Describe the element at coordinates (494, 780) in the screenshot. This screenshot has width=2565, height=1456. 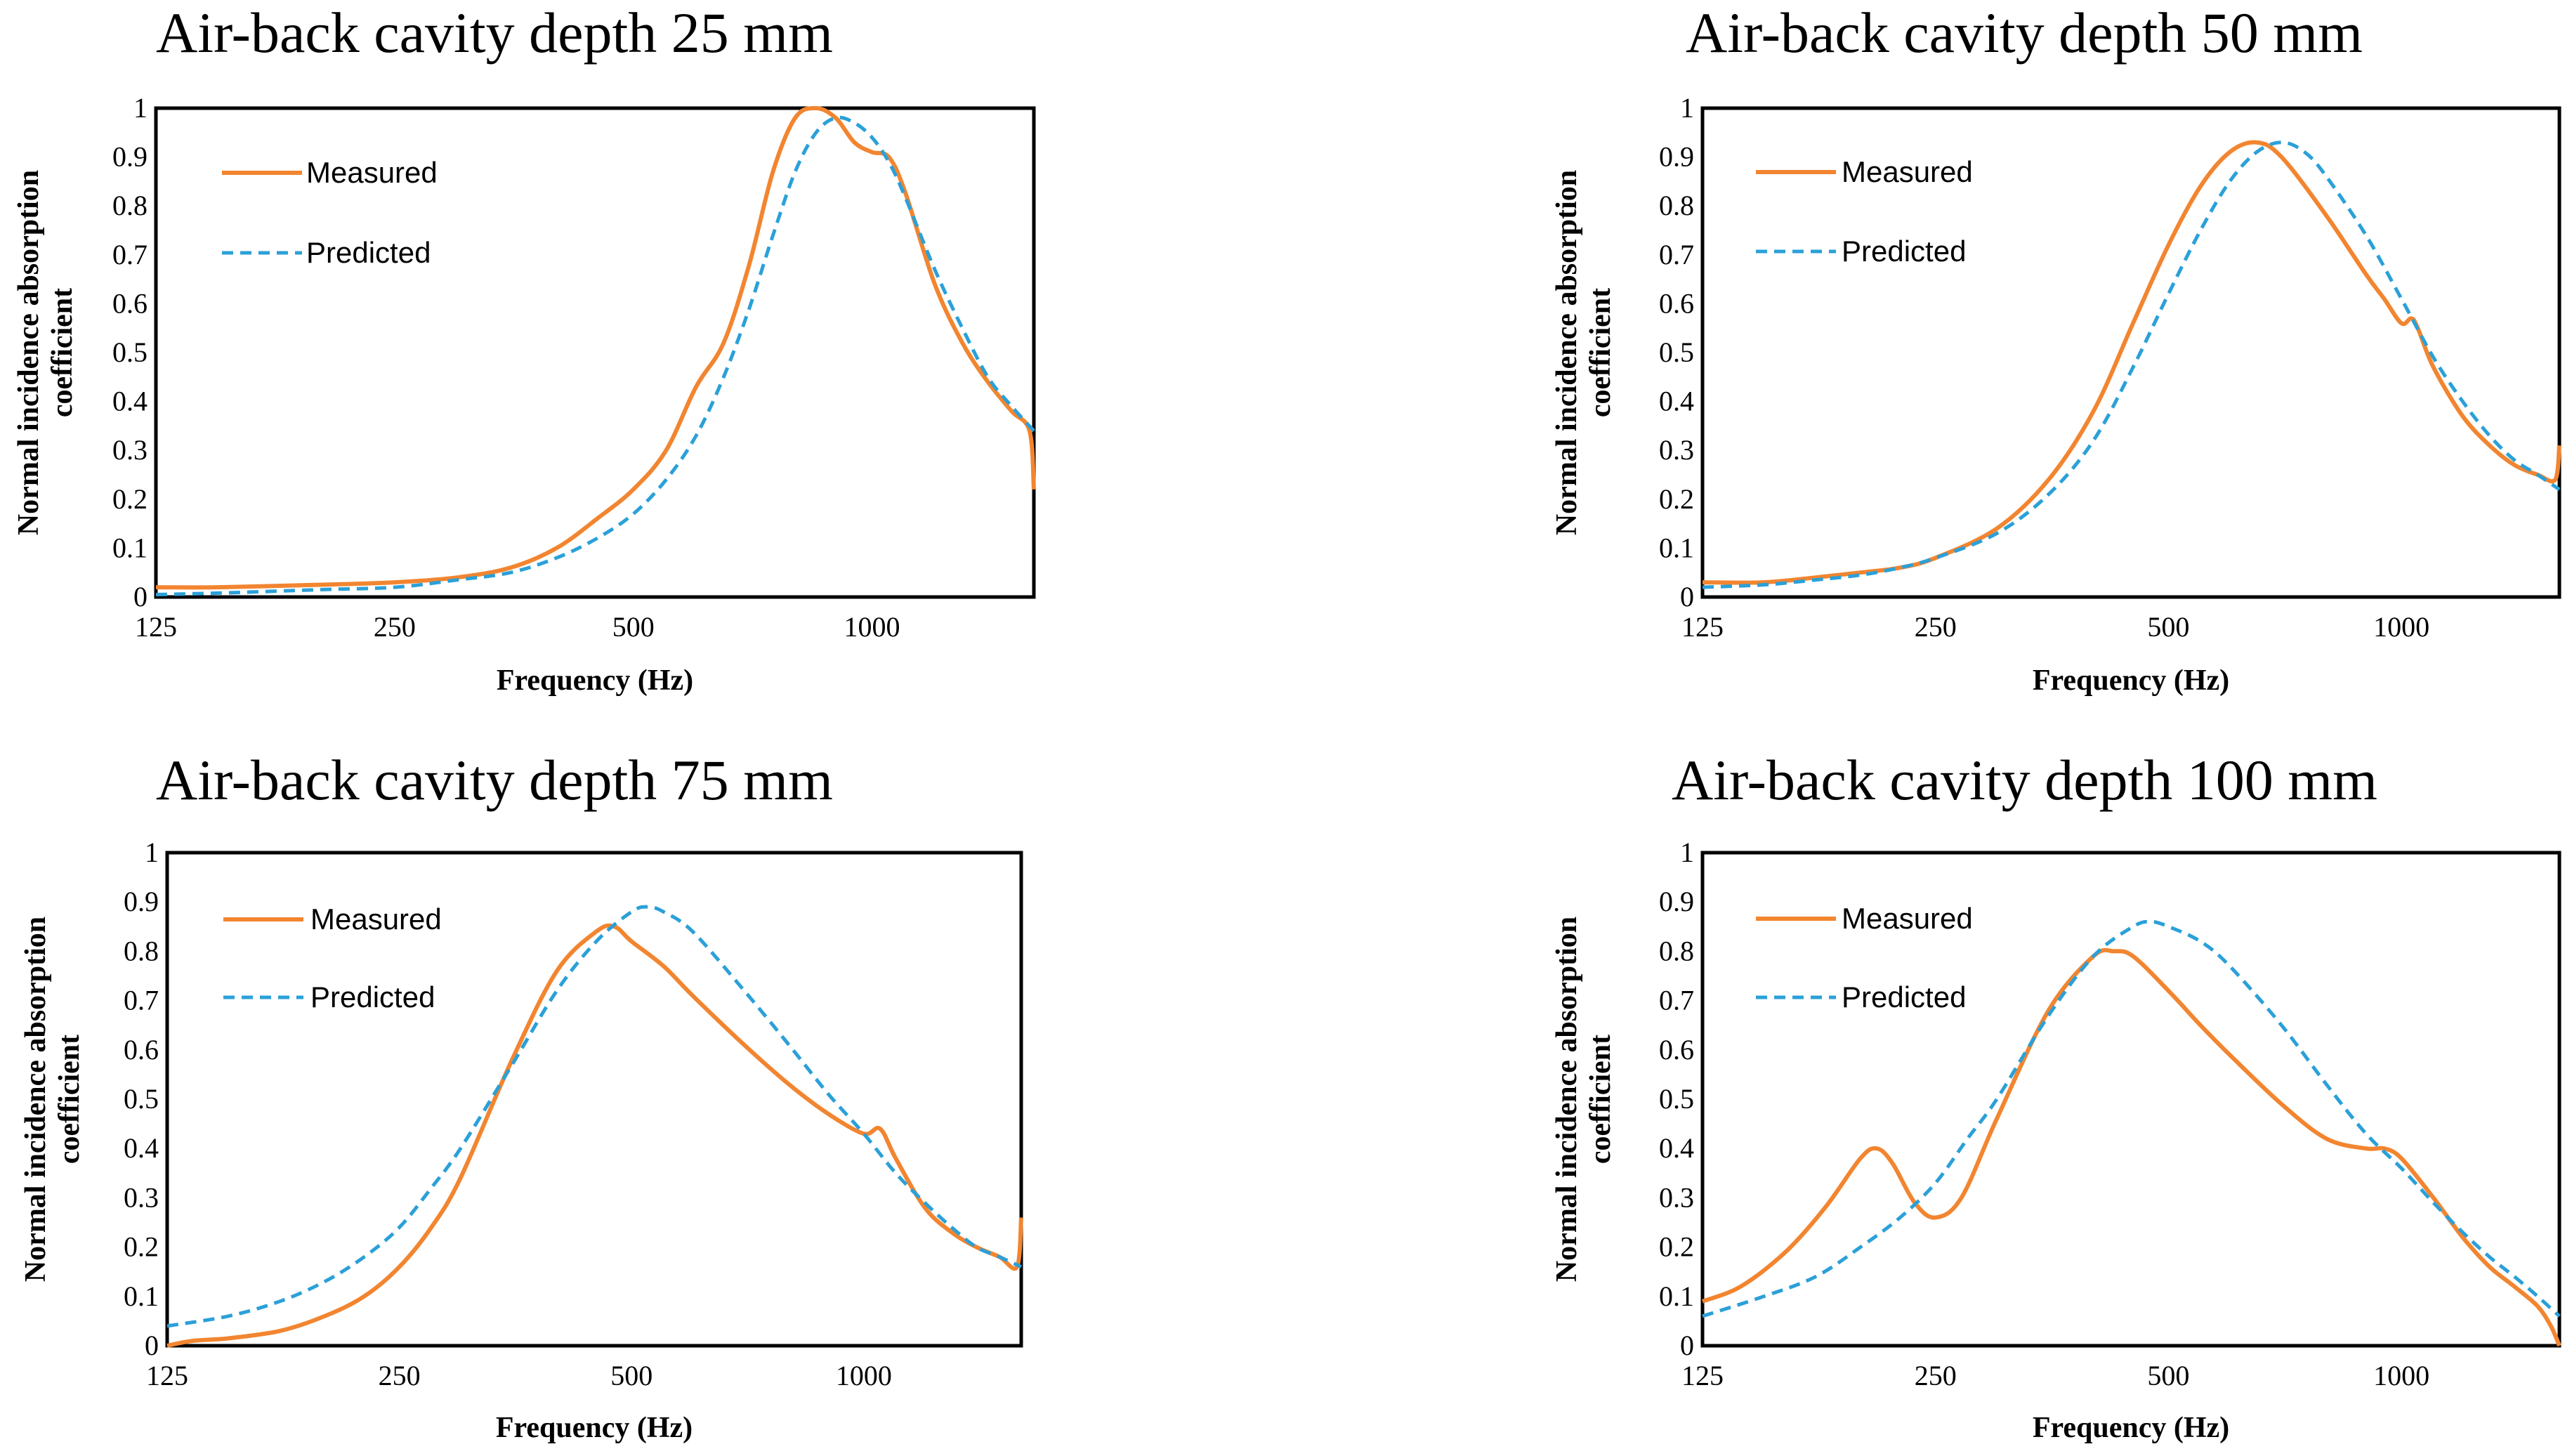
I see `panel-title: Air-back cavity depth 75 mm` at that location.